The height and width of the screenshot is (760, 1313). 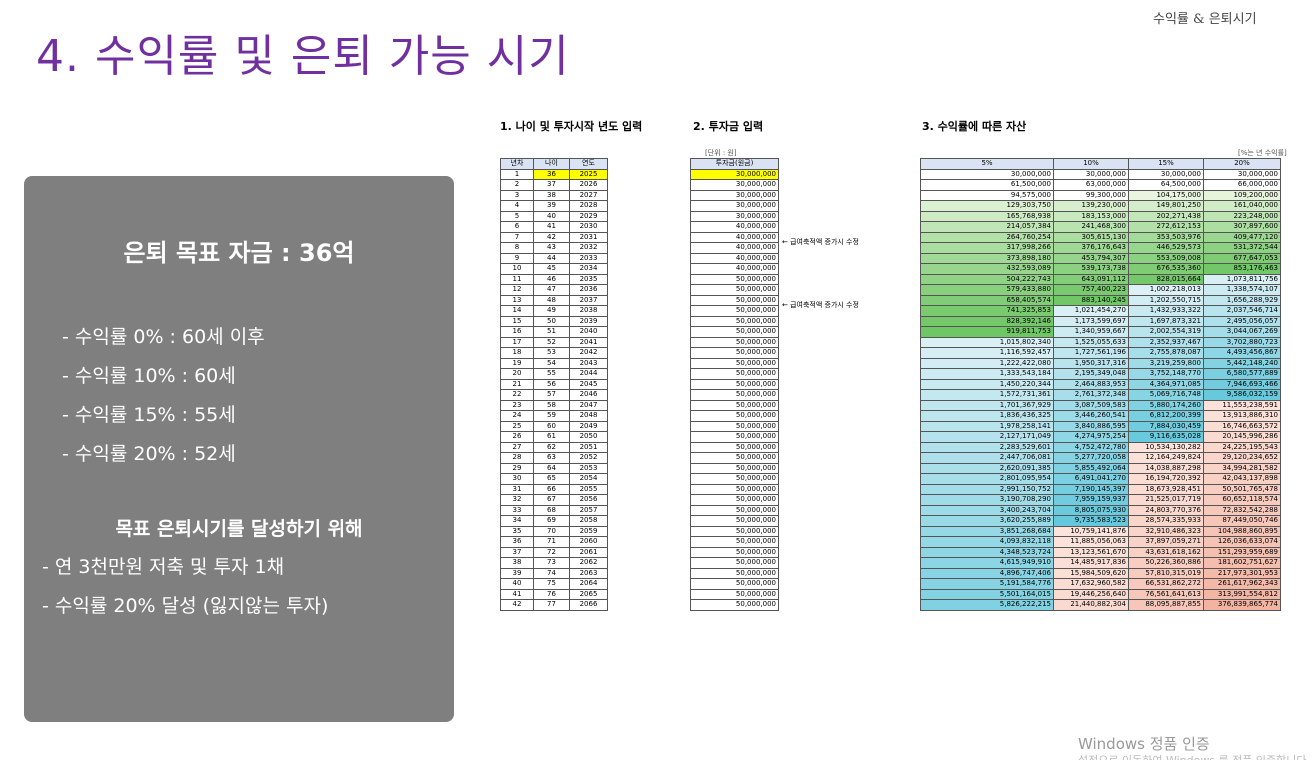 I want to click on rate-line-15: - 수익률 15% : 55세, so click(x=149, y=415).